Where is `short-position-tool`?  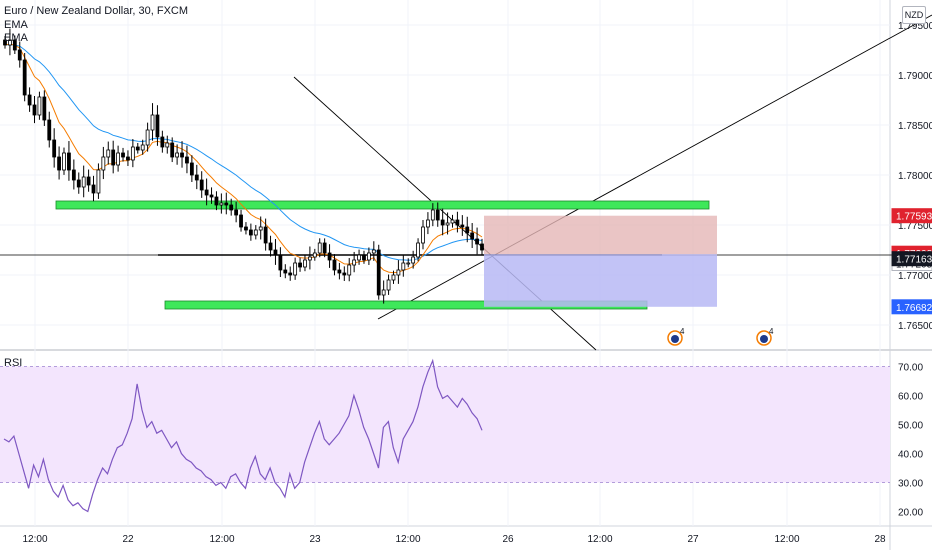 short-position-tool is located at coordinates (600, 261).